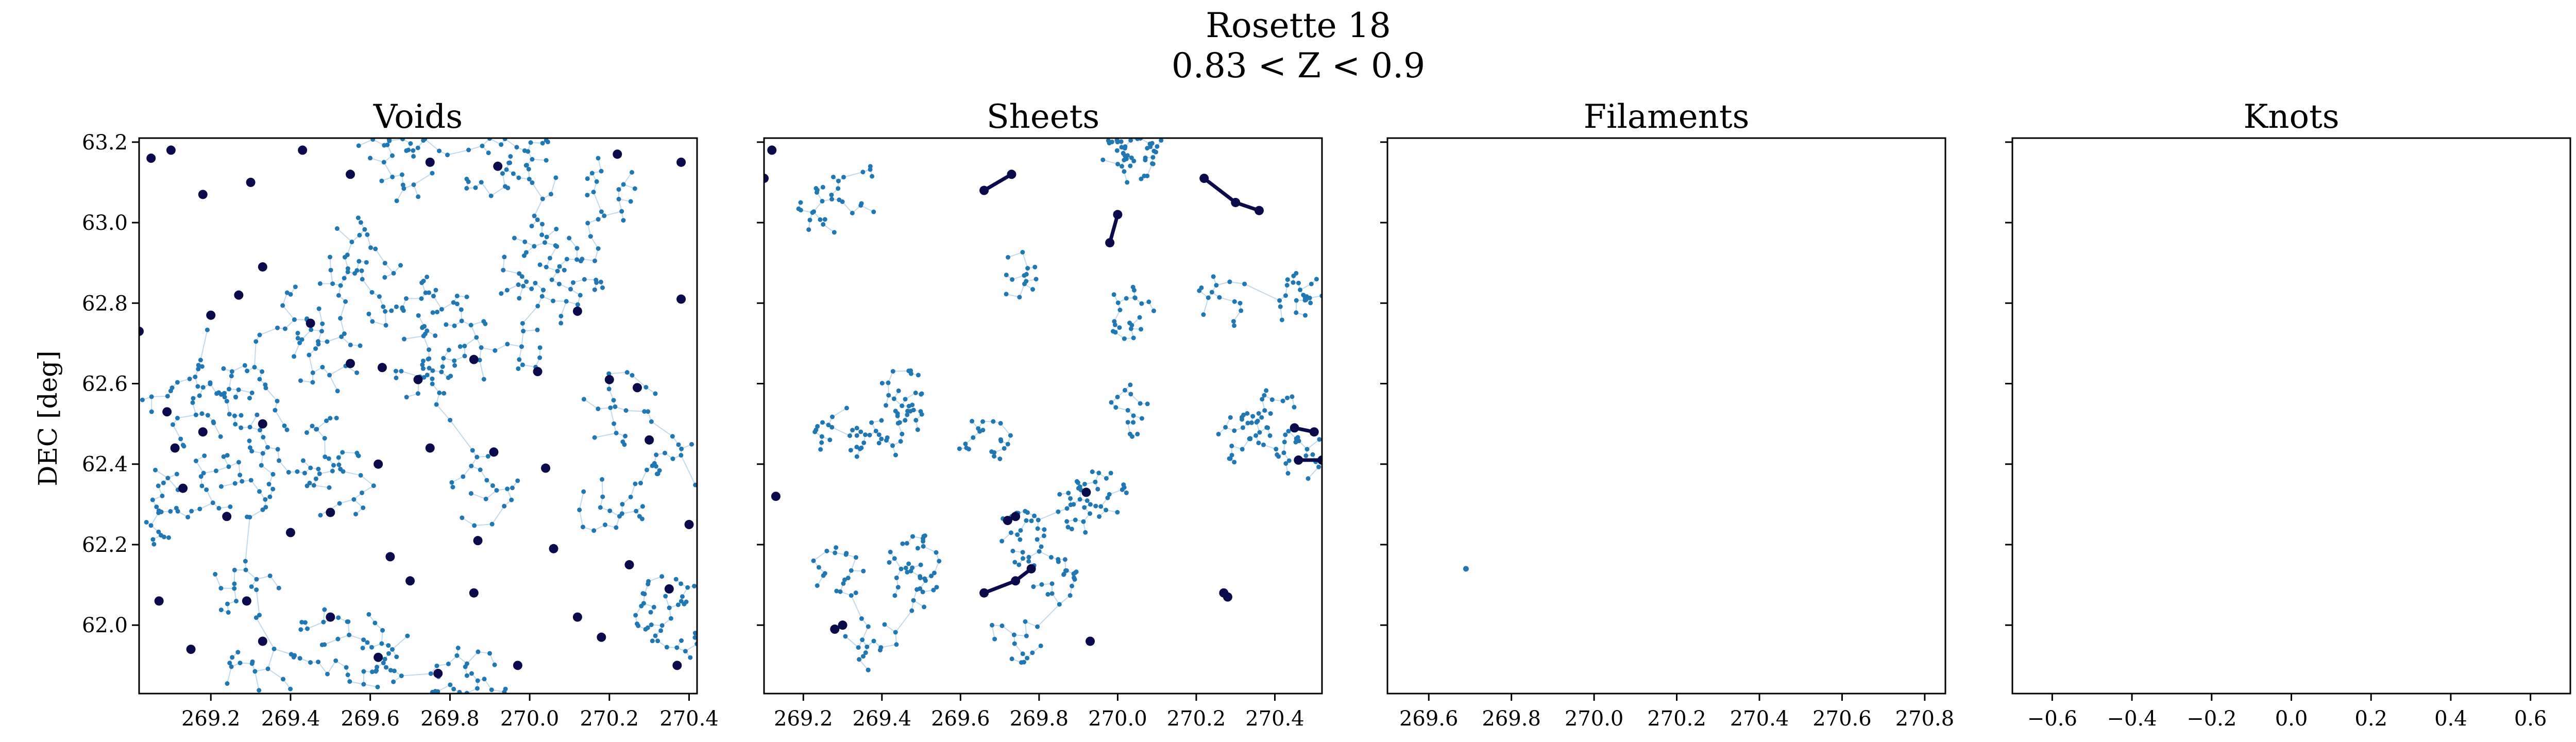 Image resolution: width=2576 pixels, height=742 pixels. Describe the element at coordinates (1925, 719) in the screenshot. I see `x-tick-label: 270.8` at that location.